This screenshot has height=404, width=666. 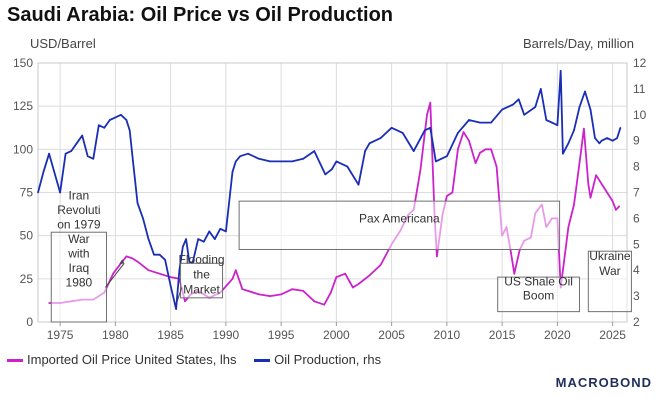 What do you see at coordinates (262, 361) in the screenshot?
I see `legend-swatch-production` at bounding box center [262, 361].